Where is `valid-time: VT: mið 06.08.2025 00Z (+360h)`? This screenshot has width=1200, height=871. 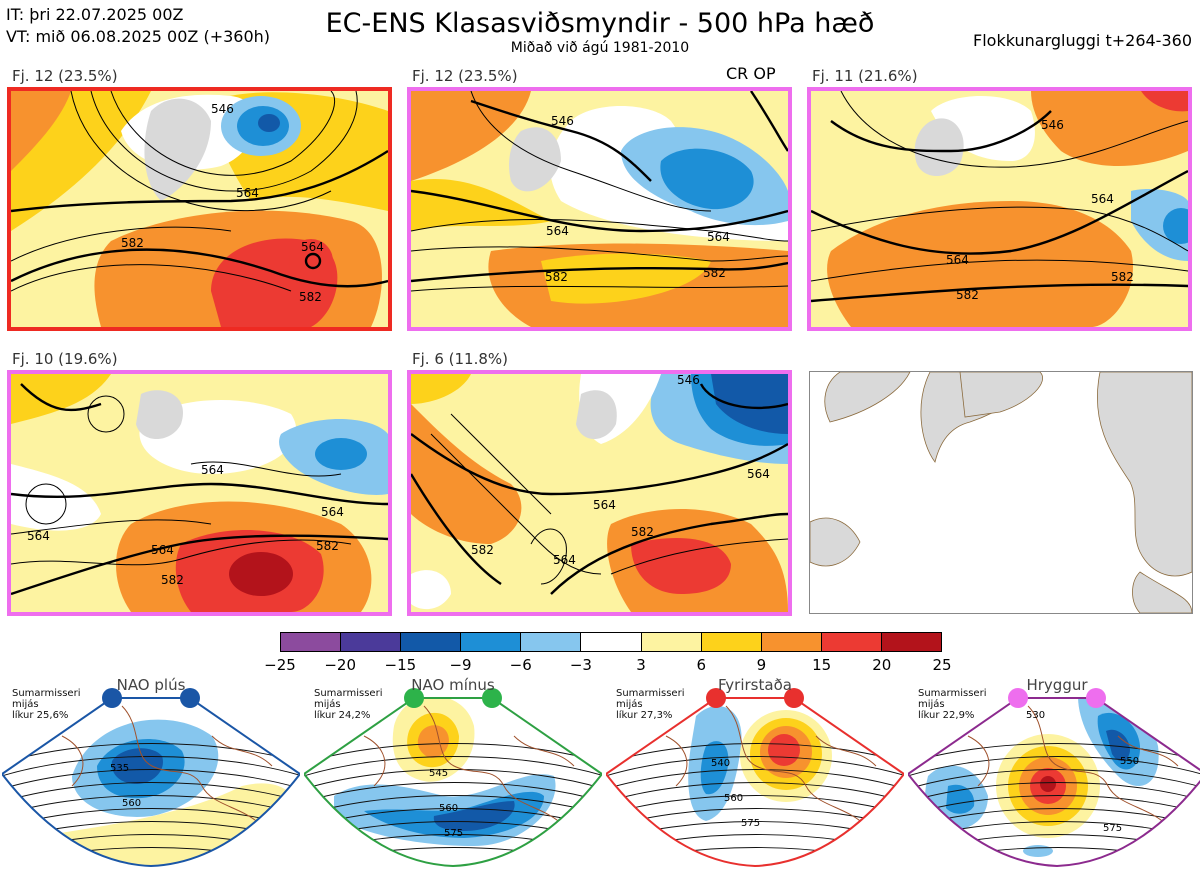
valid-time: VT: mið 06.08.2025 00Z (+360h) is located at coordinates (138, 36).